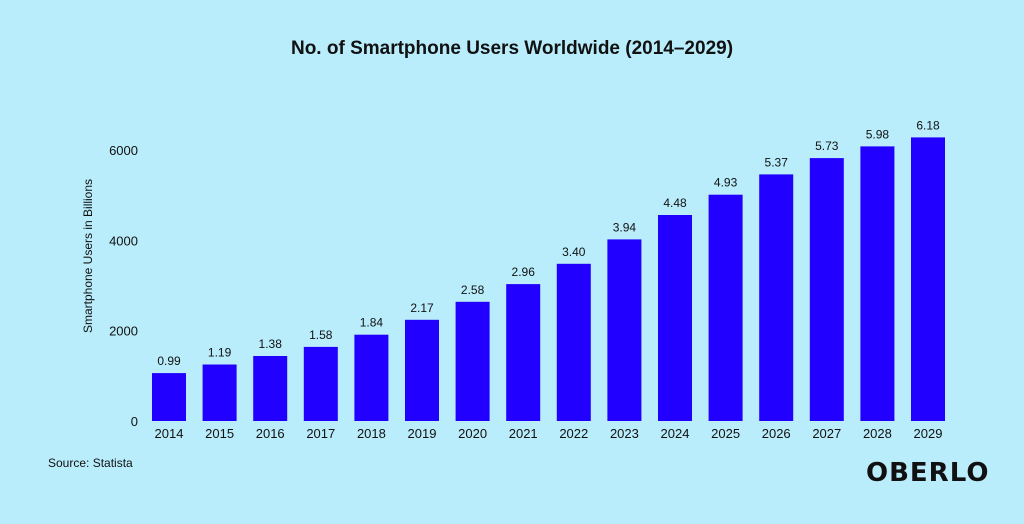 The image size is (1024, 524). What do you see at coordinates (524, 272) in the screenshot?
I see `data-label-2021: 2.96` at bounding box center [524, 272].